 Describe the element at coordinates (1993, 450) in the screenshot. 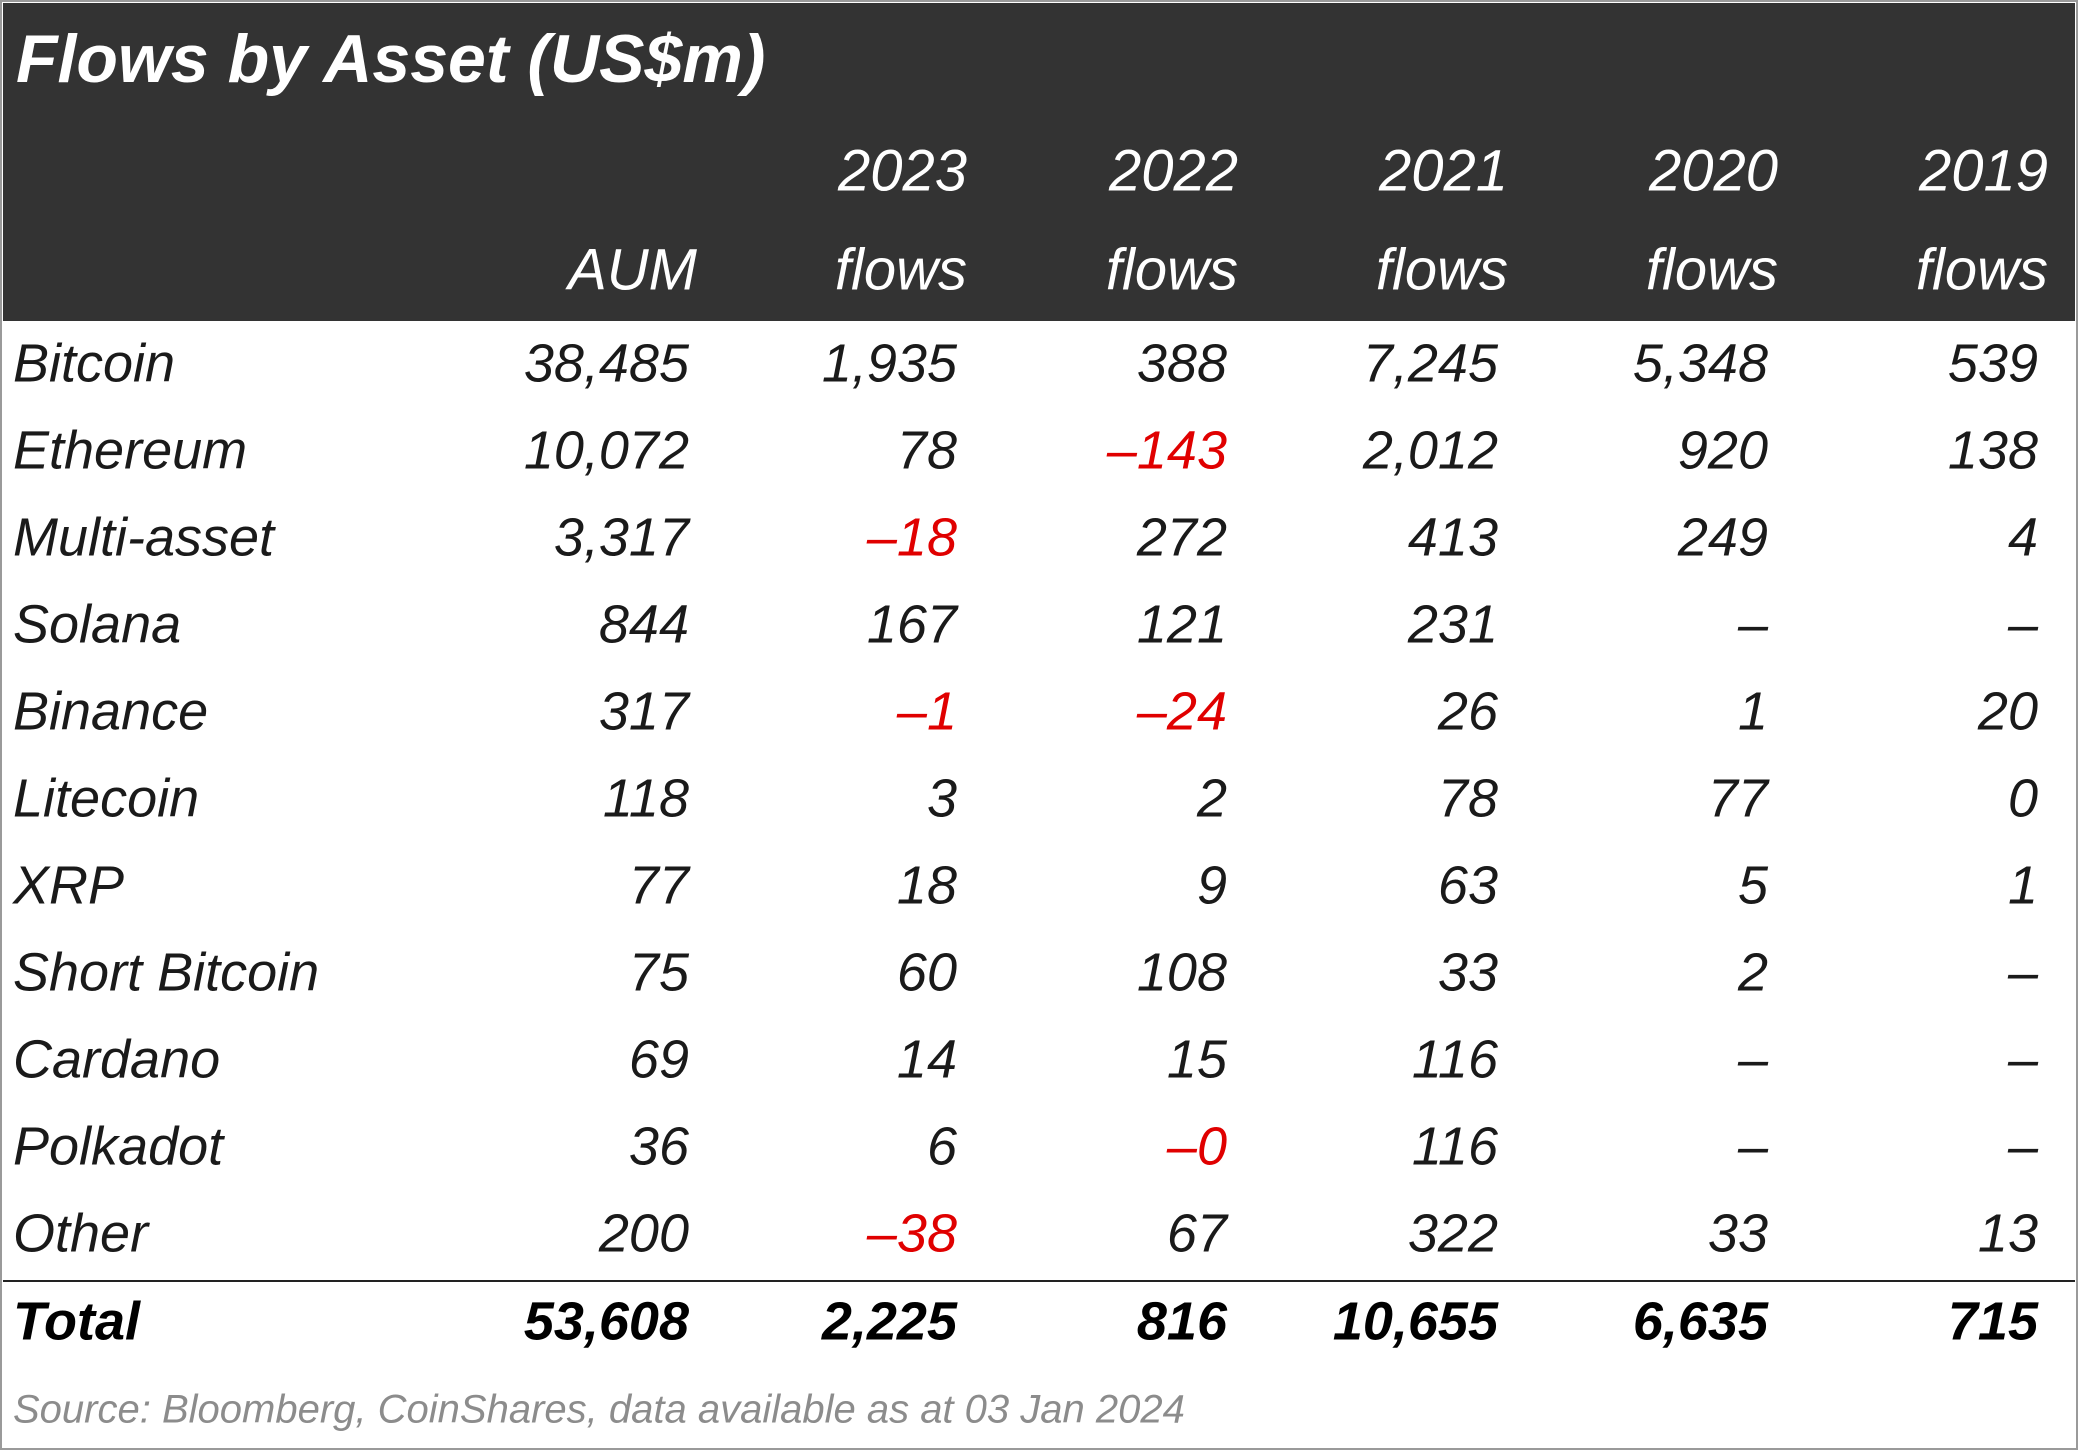

I see `cell-value: 138` at that location.